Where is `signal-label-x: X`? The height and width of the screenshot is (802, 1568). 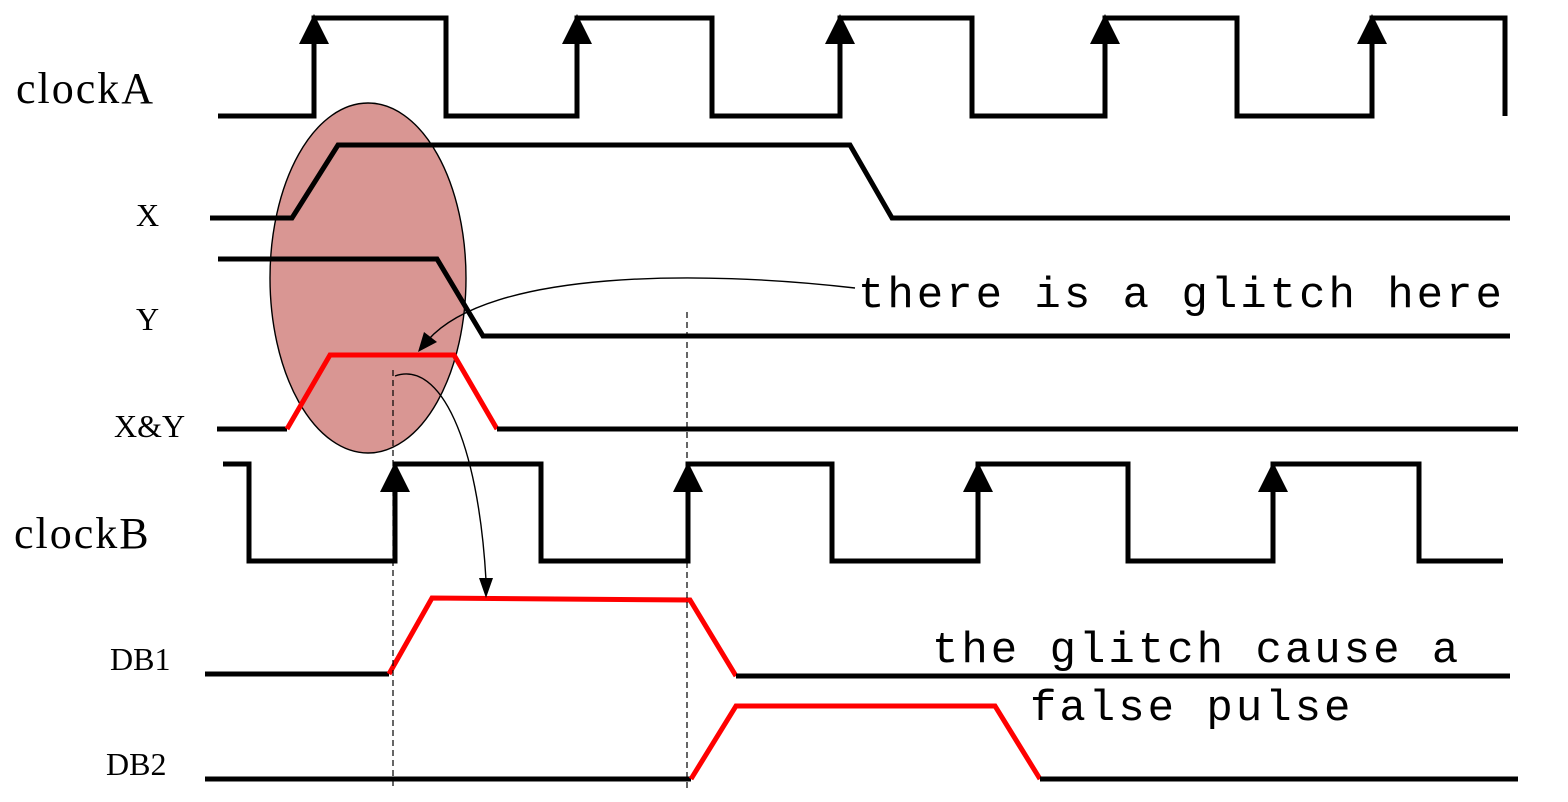
signal-label-x: X is located at coordinates (147, 215).